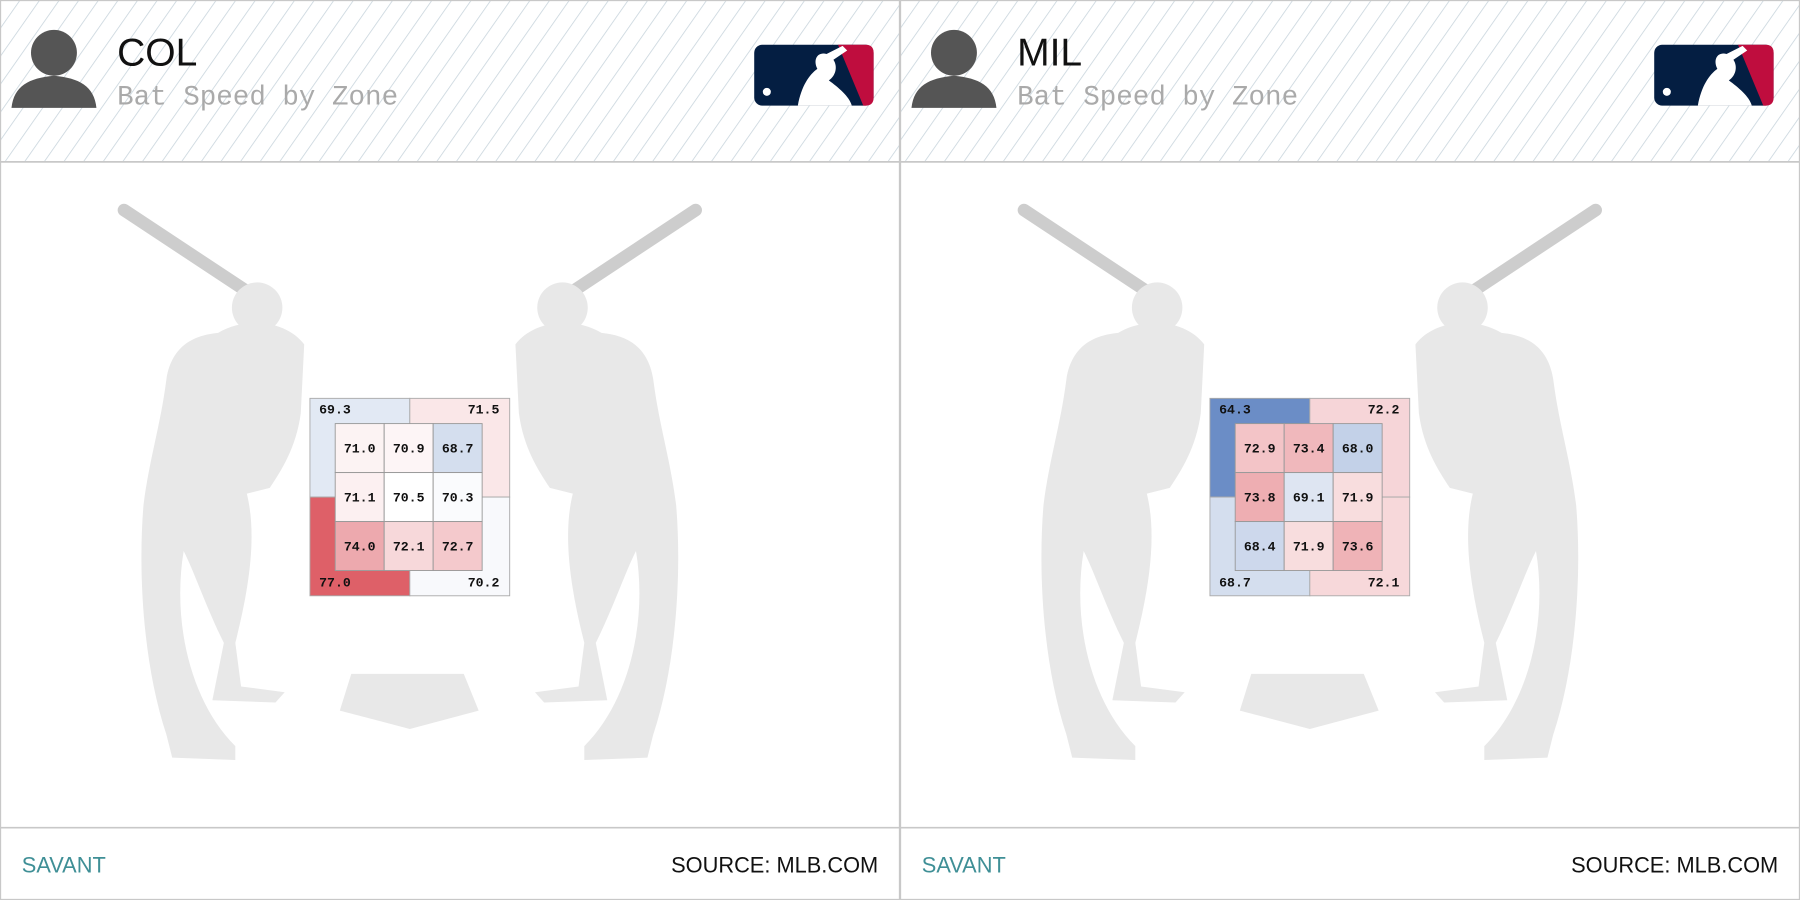 This screenshot has height=900, width=1800. Describe the element at coordinates (157, 52) in the screenshot. I see `team-name: COL` at that location.